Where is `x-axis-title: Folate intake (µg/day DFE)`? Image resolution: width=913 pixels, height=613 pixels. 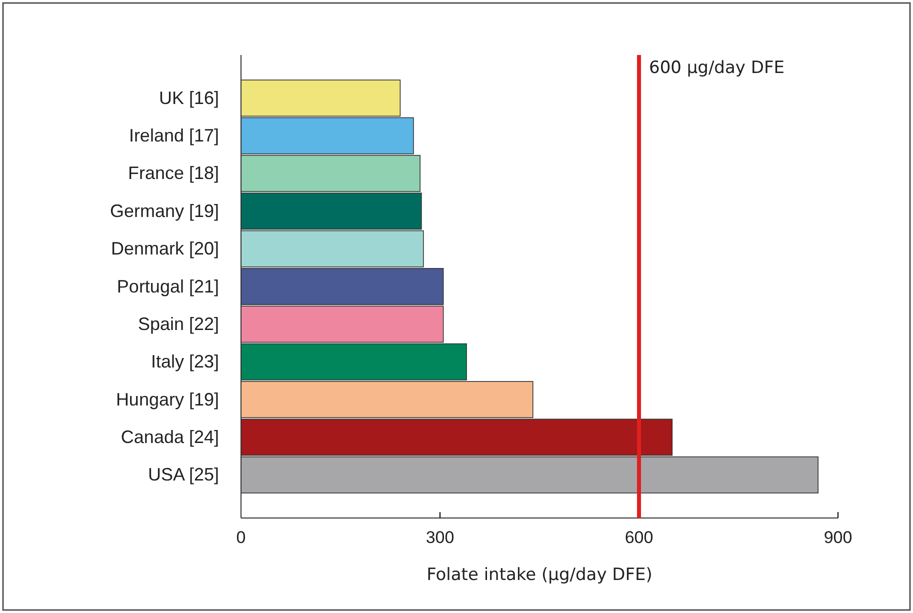 x-axis-title: Folate intake (µg/day DFE) is located at coordinates (539, 575).